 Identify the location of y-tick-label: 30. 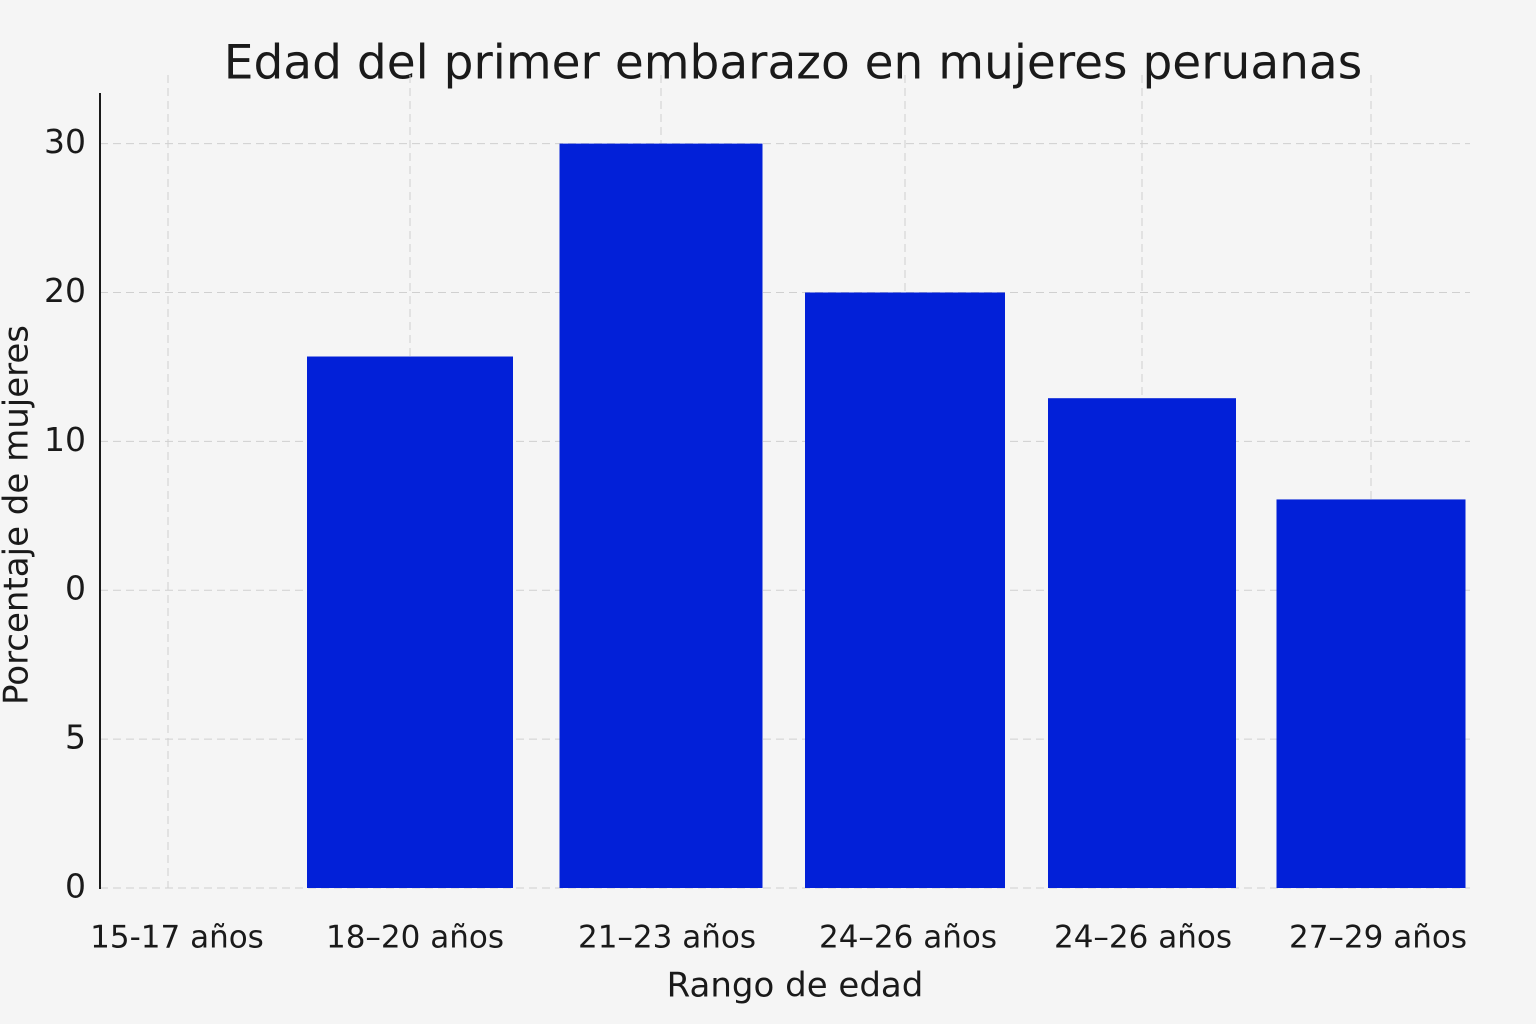
(65, 141).